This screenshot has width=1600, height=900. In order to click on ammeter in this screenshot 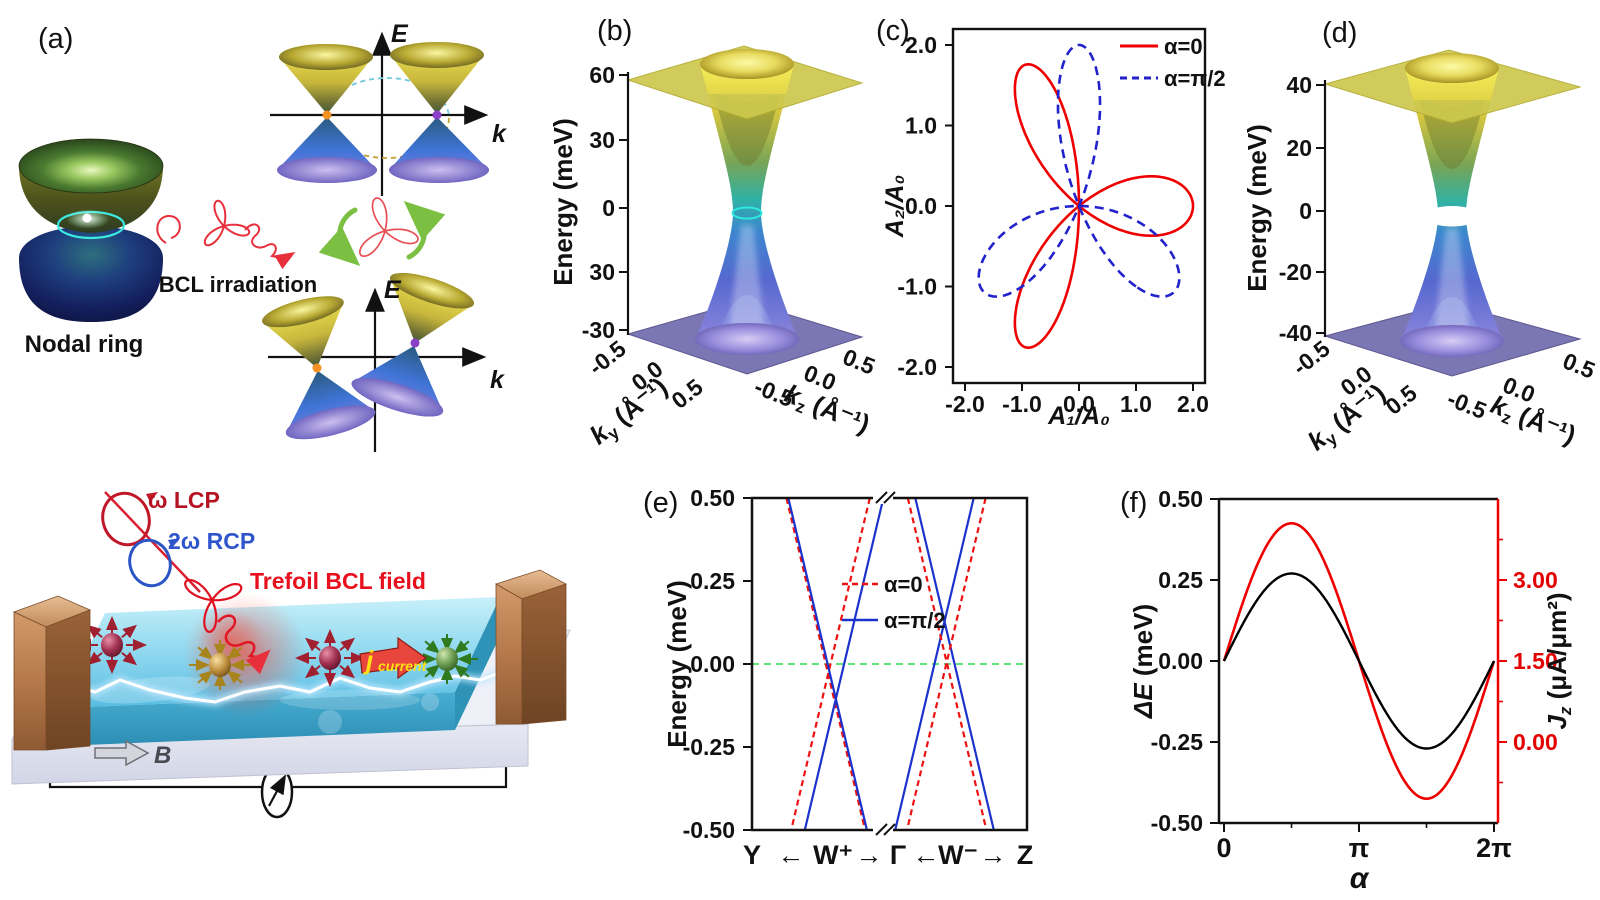, I will do `click(277, 792)`.